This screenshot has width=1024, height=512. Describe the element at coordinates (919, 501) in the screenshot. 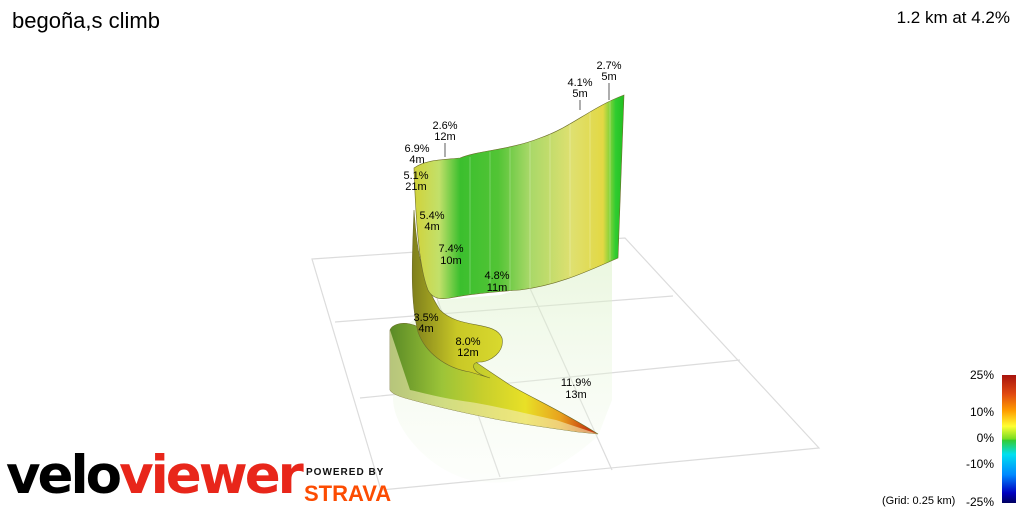

I see `grid-note: (Grid: 0.25 km)` at that location.